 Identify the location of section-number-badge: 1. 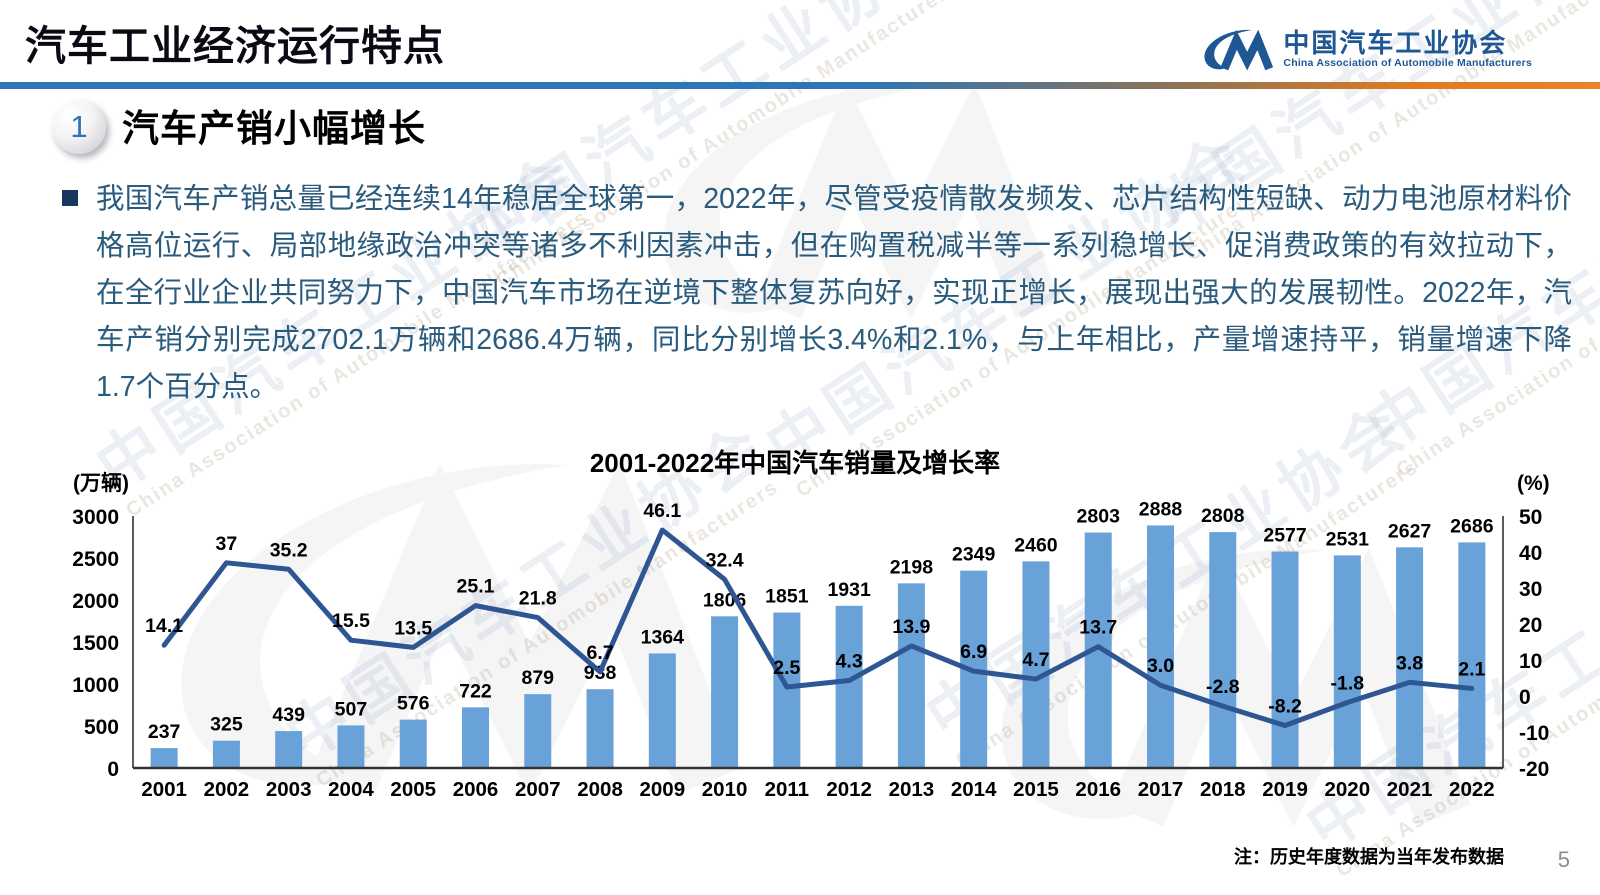
(79, 127).